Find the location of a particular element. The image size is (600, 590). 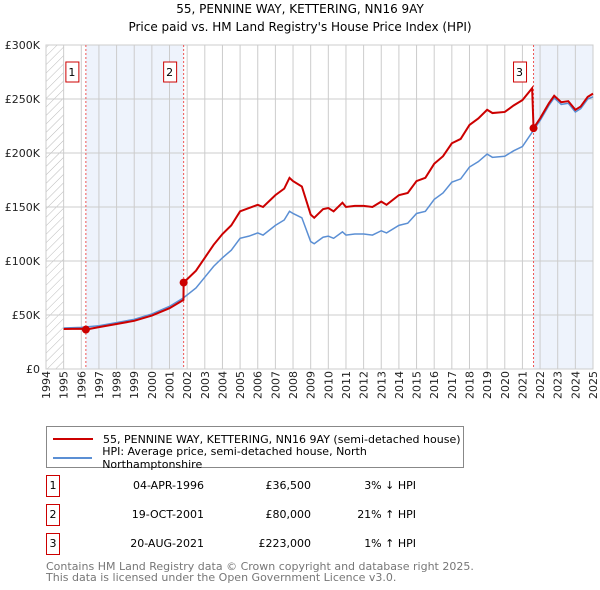

sale-label: 1 is located at coordinates (71, 72).